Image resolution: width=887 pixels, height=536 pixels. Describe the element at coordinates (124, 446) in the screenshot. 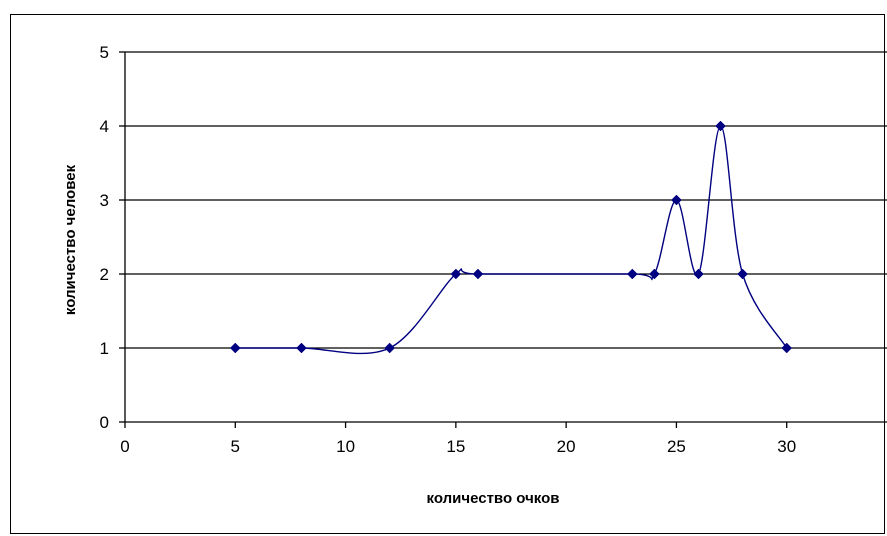

I see `x-tick-label: 0` at that location.